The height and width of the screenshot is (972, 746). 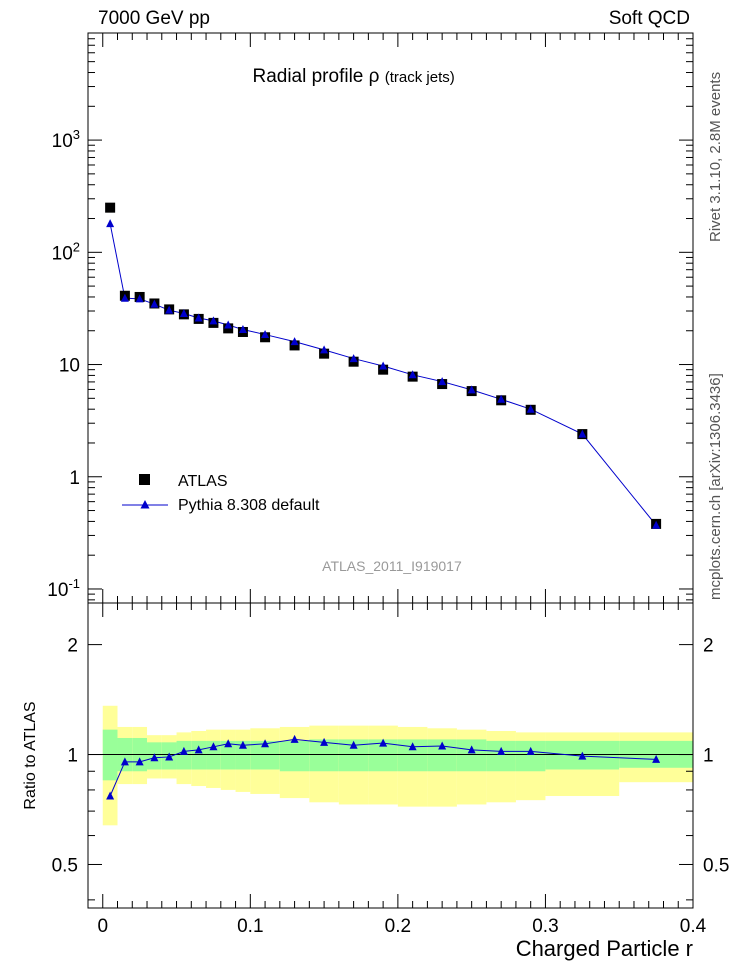 I want to click on y-tick-label: 10³, so click(x=66, y=139).